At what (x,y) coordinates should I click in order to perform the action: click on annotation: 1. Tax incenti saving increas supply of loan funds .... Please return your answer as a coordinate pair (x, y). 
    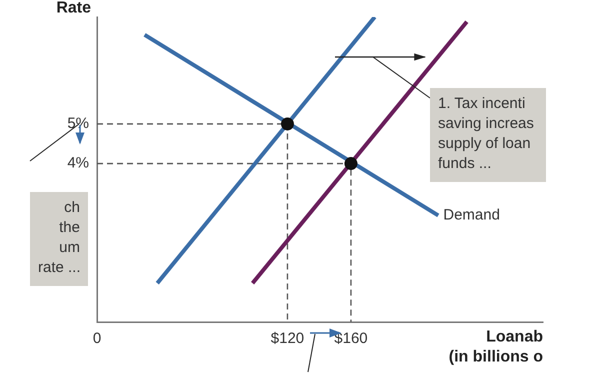
    Looking at the image, I should click on (488, 135).